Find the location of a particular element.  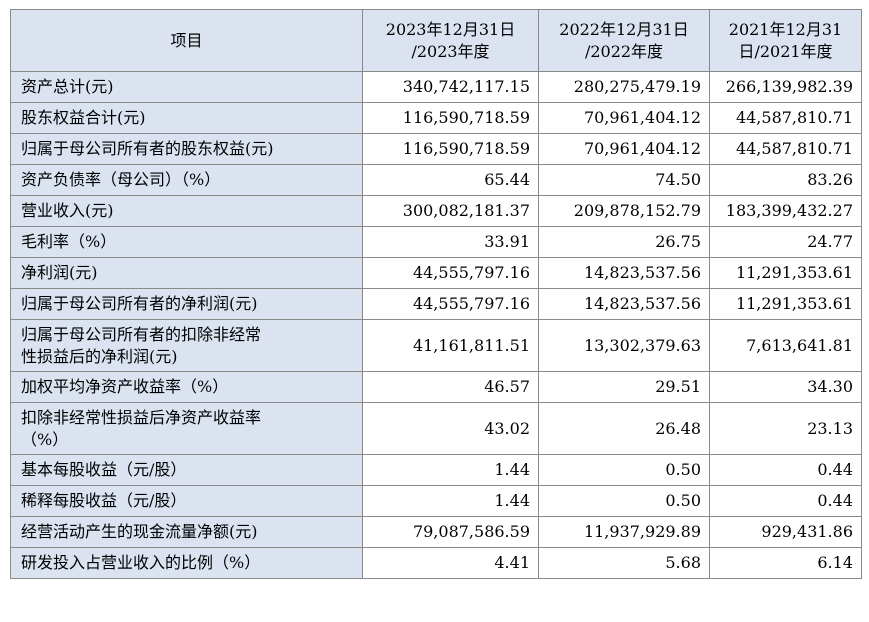

row-value-2022: 11,937,929.89 is located at coordinates (624, 532).